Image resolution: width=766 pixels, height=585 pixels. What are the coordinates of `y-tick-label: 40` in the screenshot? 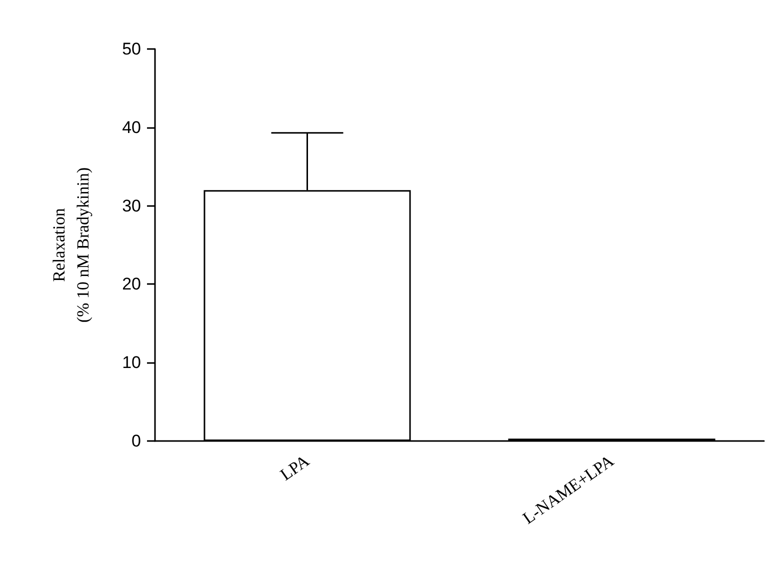 It's located at (131, 127).